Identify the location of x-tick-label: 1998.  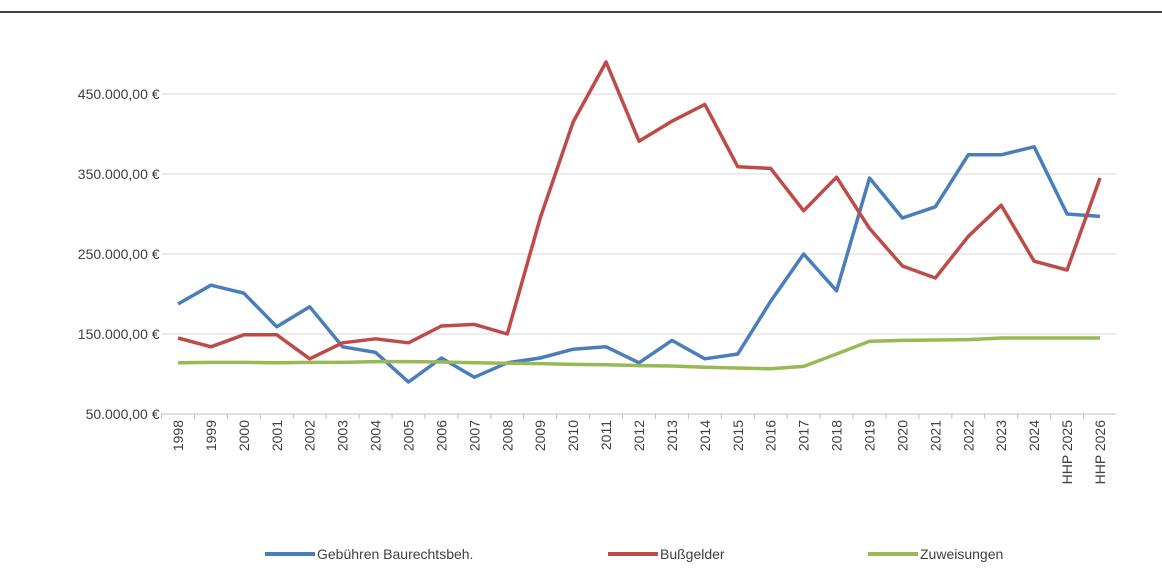
(178, 435).